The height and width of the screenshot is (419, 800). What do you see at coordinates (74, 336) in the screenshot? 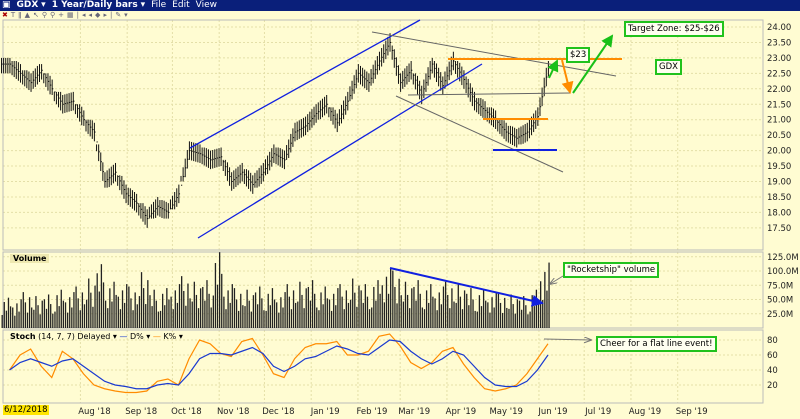
I see `stoch-params: (14, 7, 7) Delayed` at bounding box center [74, 336].